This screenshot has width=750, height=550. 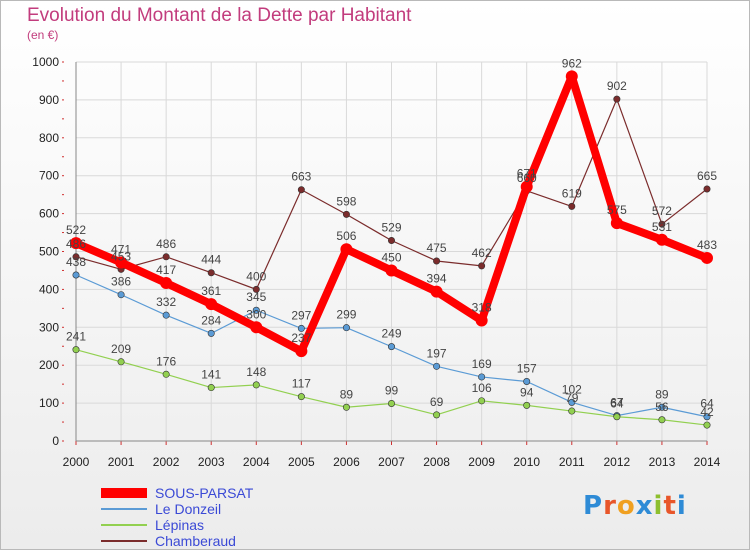 I want to click on data-label-sous-parsat: 394, so click(x=437, y=279).